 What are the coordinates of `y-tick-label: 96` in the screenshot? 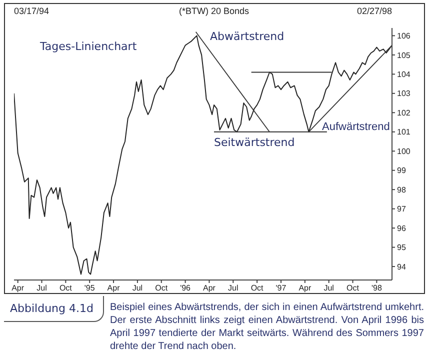 It's located at (401, 228).